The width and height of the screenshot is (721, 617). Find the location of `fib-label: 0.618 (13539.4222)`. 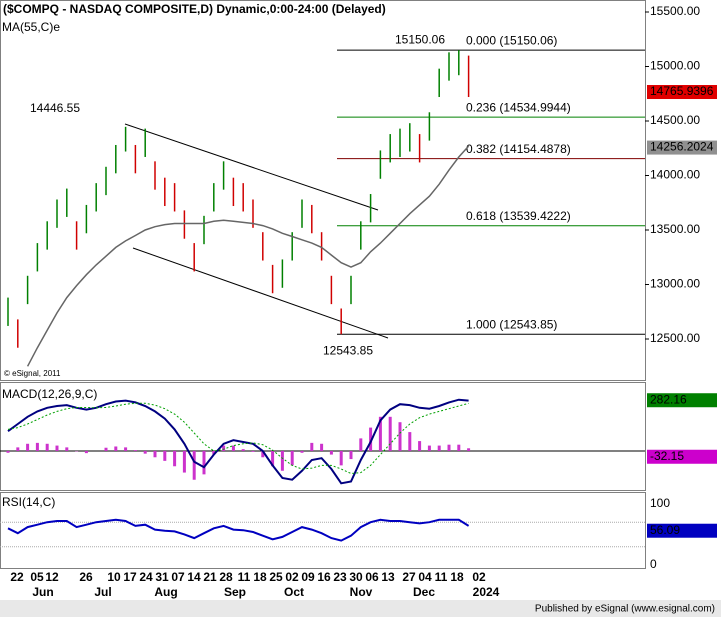

fib-label: 0.618 (13539.4222) is located at coordinates (518, 216).